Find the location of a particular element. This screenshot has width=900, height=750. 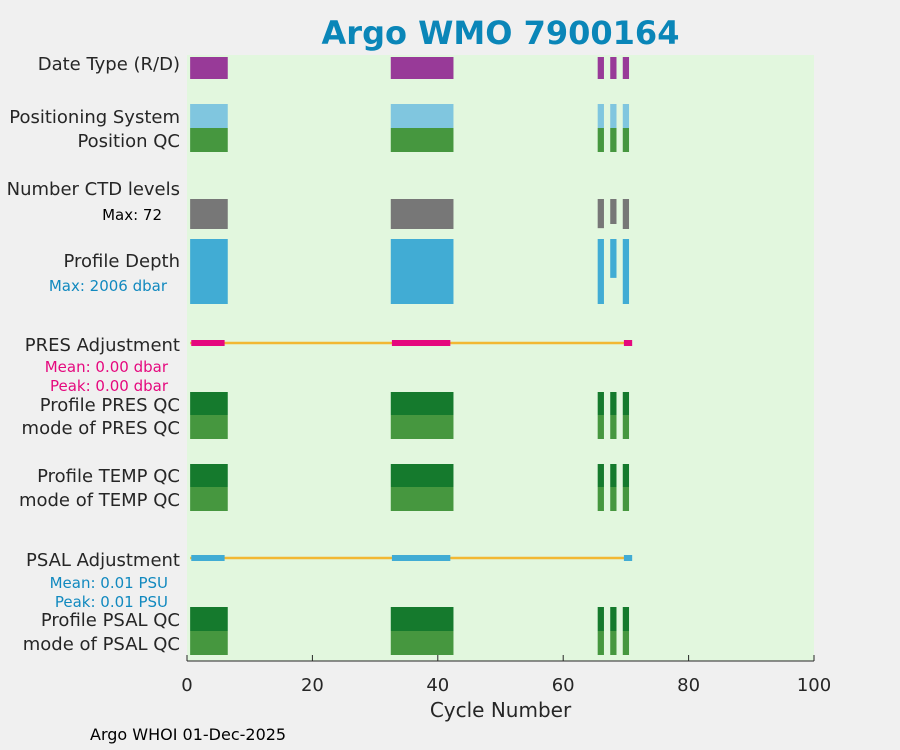

x-tick-label: 40 is located at coordinates (437, 685).